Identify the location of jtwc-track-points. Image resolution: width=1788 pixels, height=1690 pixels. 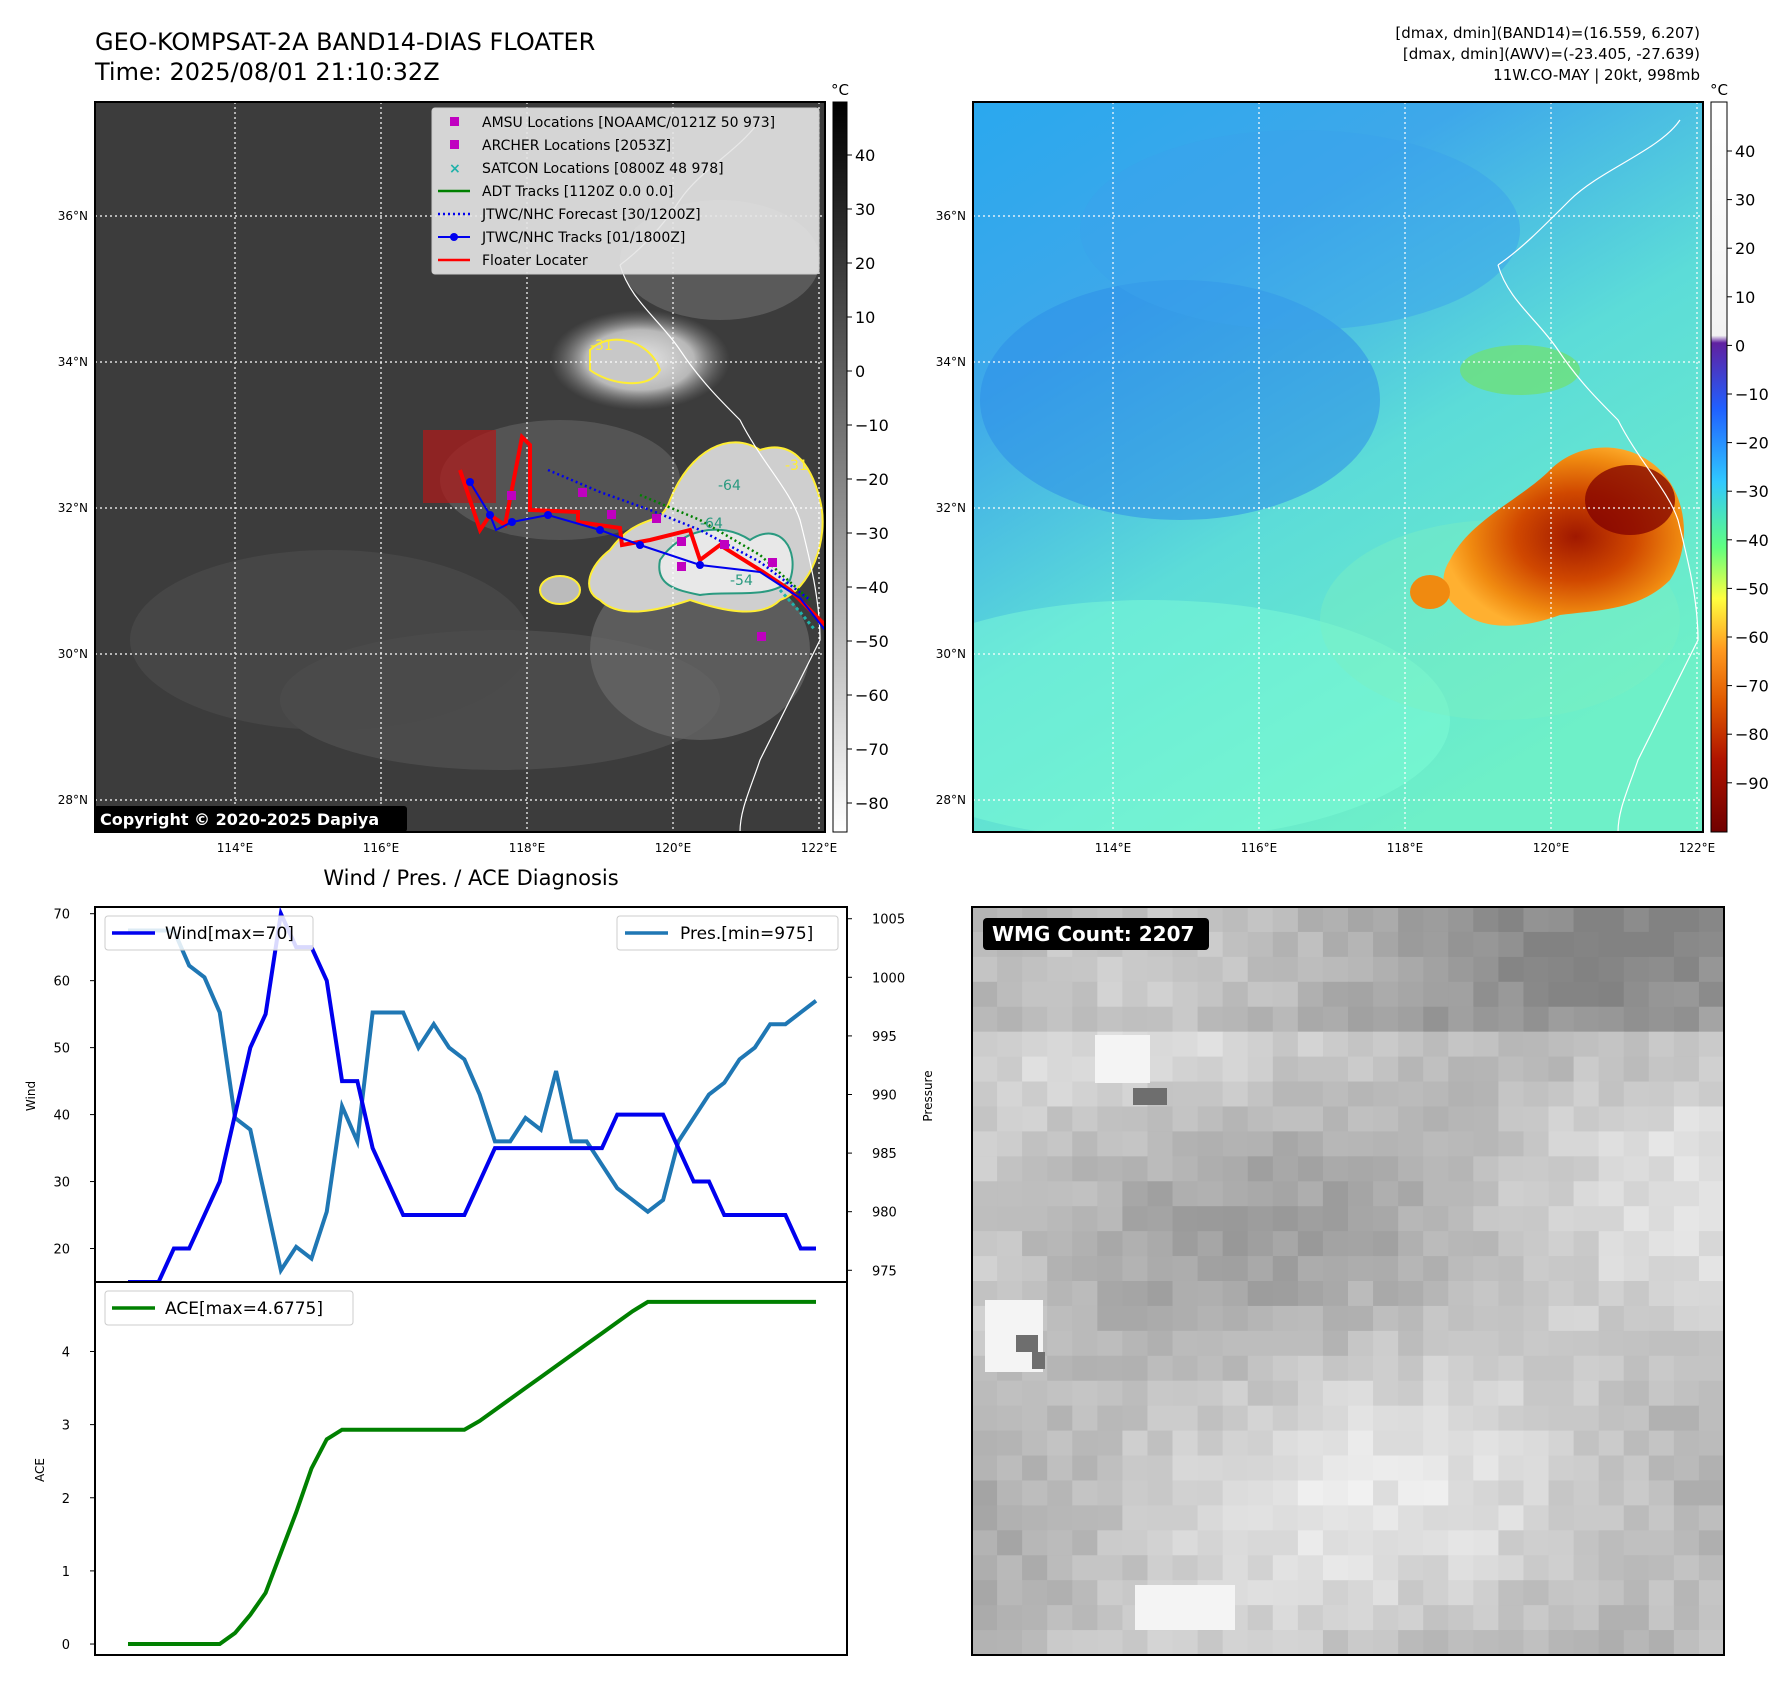
(585, 523).